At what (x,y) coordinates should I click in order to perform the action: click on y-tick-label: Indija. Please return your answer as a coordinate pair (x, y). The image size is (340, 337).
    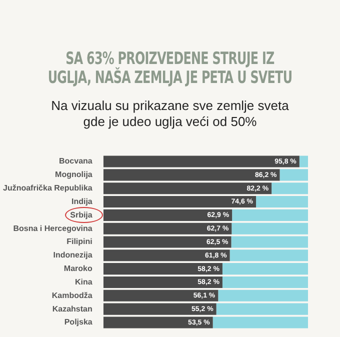
    Looking at the image, I should click on (82, 201).